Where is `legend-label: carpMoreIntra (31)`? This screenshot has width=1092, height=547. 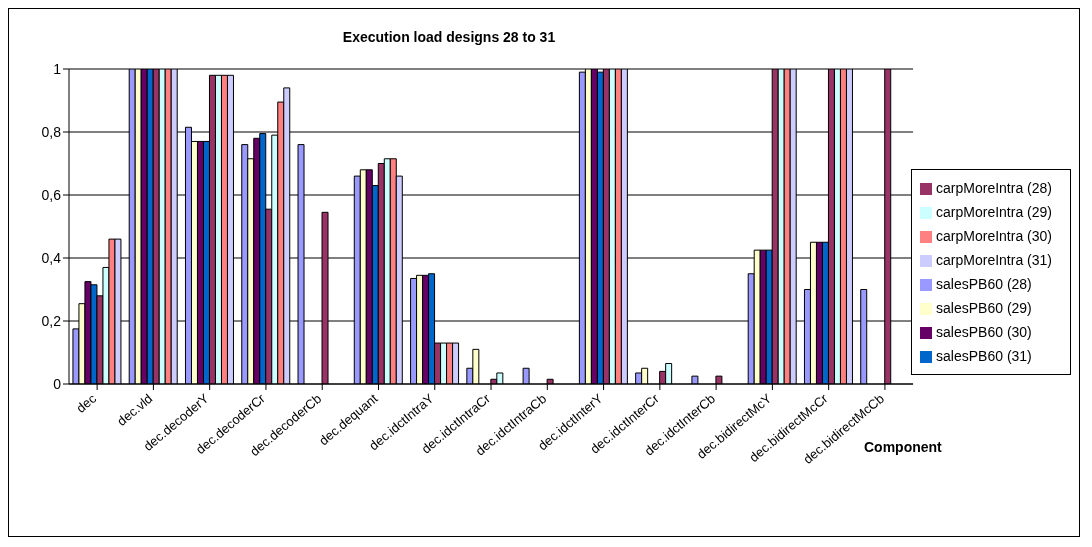 legend-label: carpMoreIntra (31) is located at coordinates (994, 259).